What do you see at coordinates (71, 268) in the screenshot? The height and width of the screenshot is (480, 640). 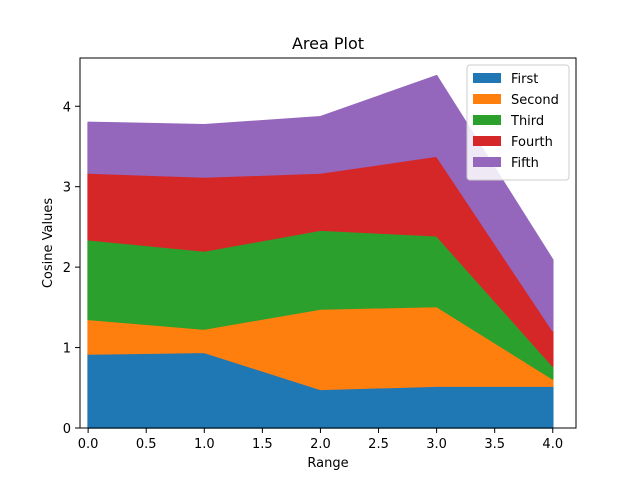 I see `y-axis-ticks: 0 1 2 3 4` at bounding box center [71, 268].